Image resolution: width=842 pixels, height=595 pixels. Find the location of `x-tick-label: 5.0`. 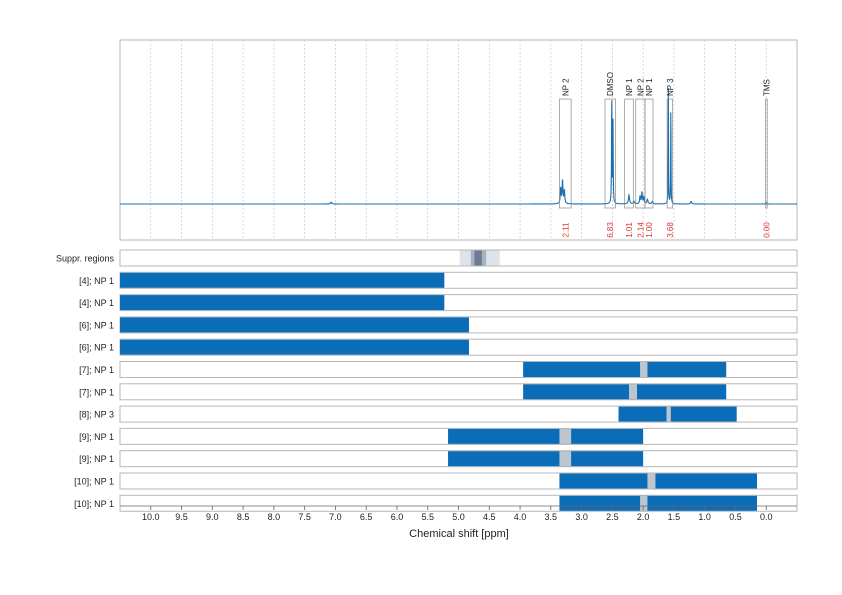

x-tick-label: 5.0 is located at coordinates (458, 517).